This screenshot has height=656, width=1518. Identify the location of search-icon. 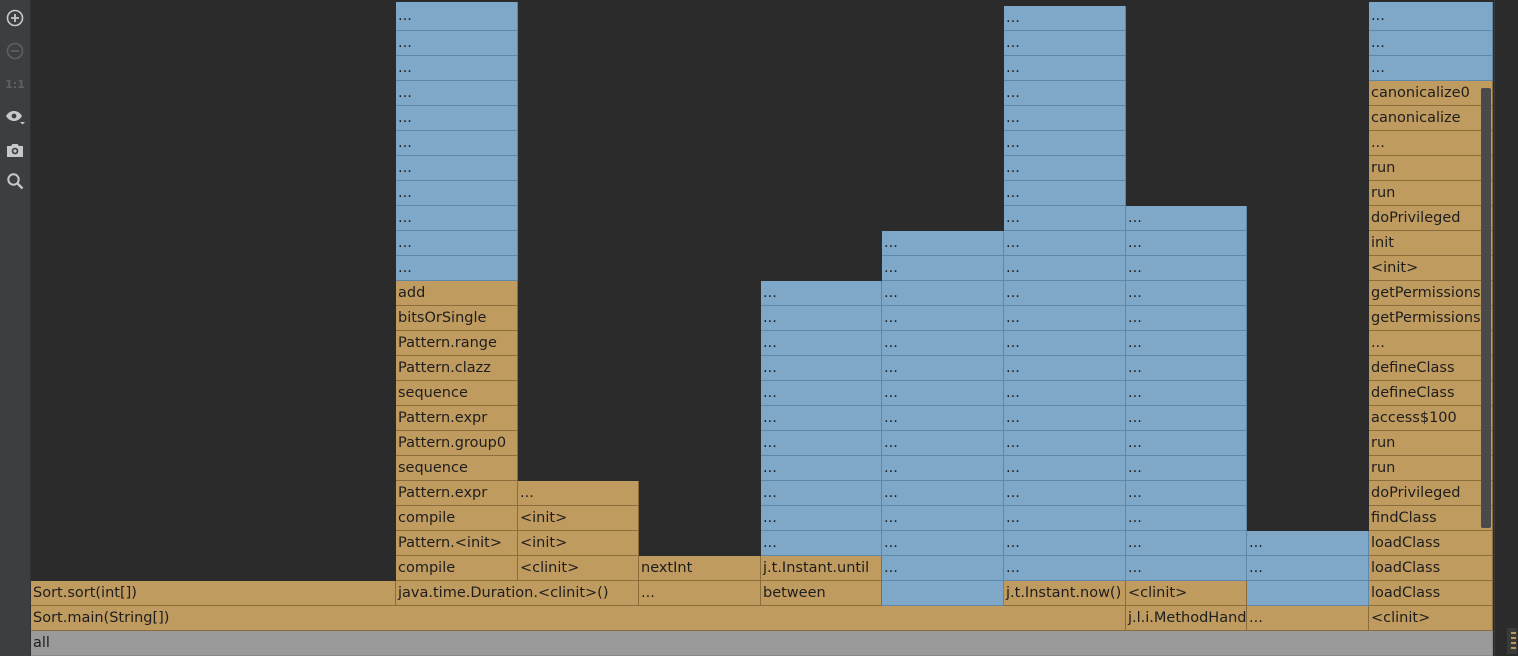
(15, 181).